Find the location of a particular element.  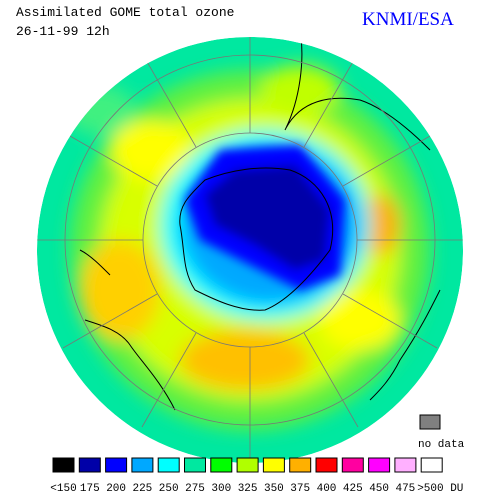

legend-label: 375 is located at coordinates (300, 489).